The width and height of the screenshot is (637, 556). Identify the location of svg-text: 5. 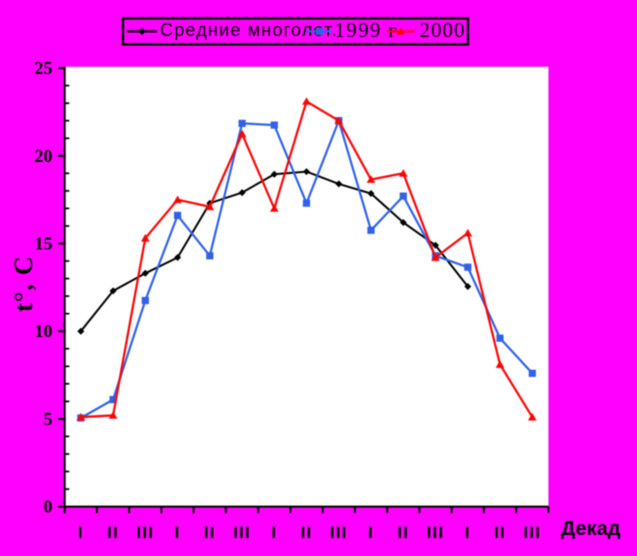
(48, 419).